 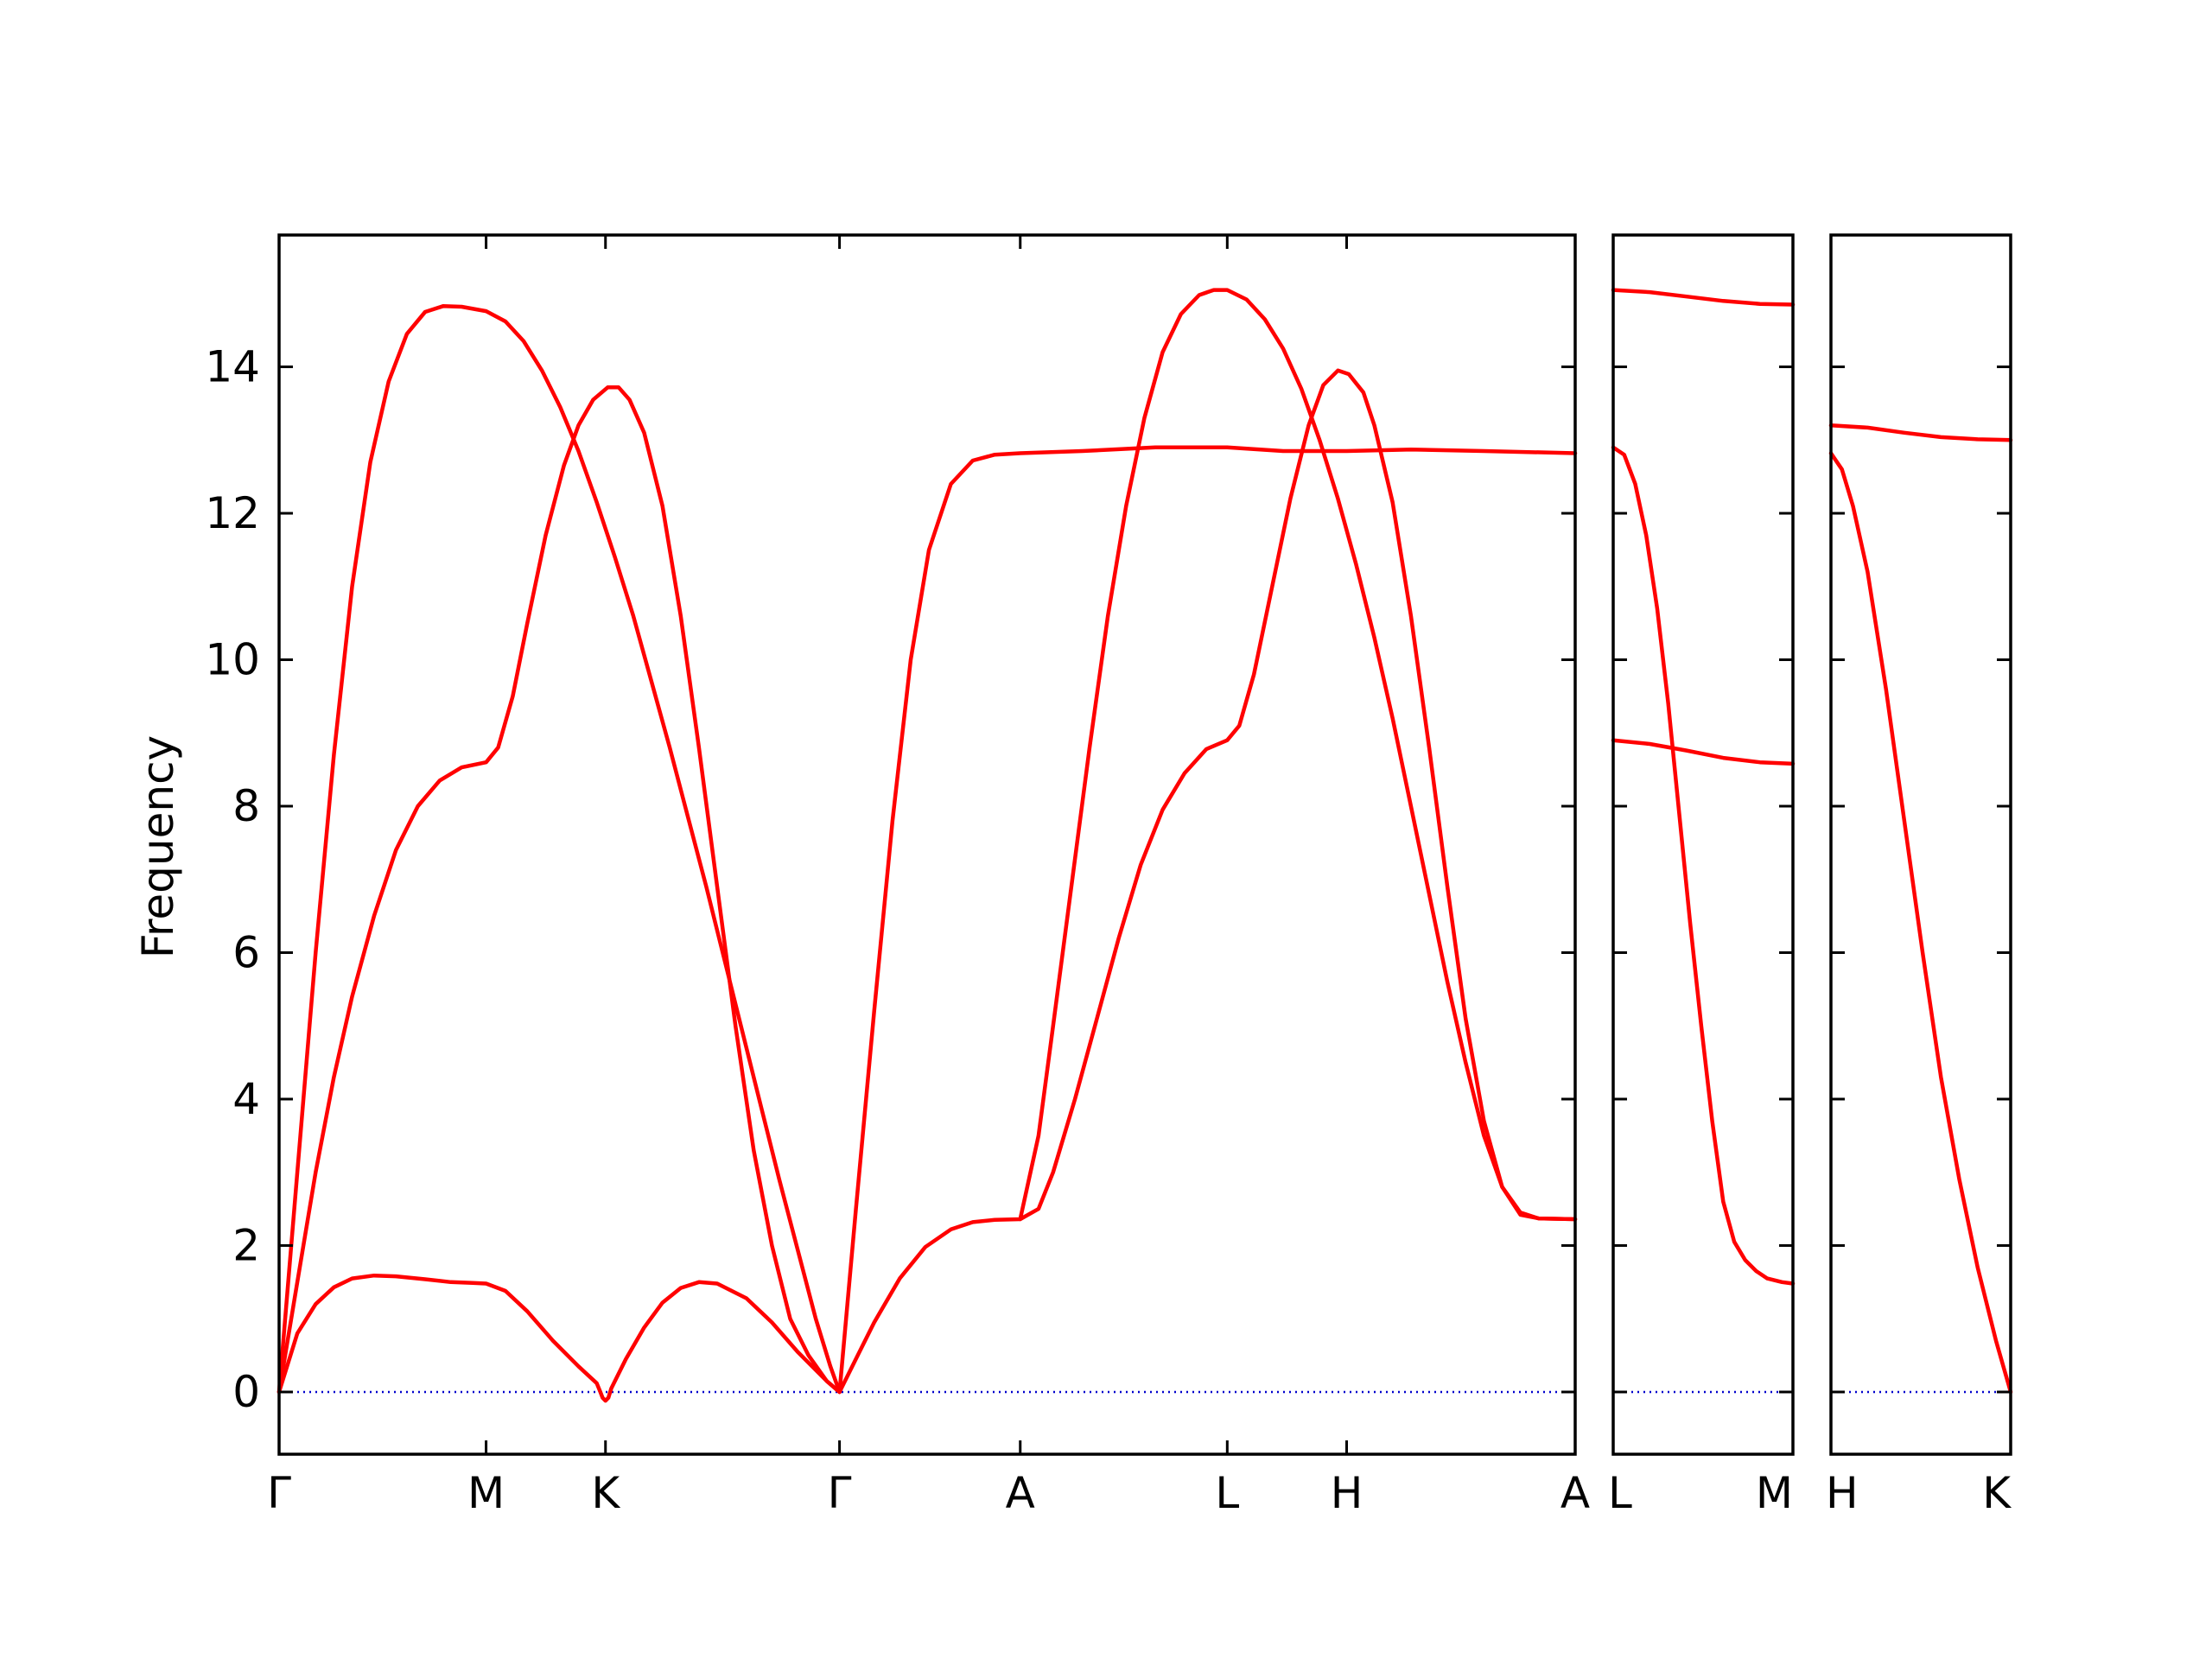 What do you see at coordinates (232, 513) in the screenshot?
I see `y-tick-label: 12` at bounding box center [232, 513].